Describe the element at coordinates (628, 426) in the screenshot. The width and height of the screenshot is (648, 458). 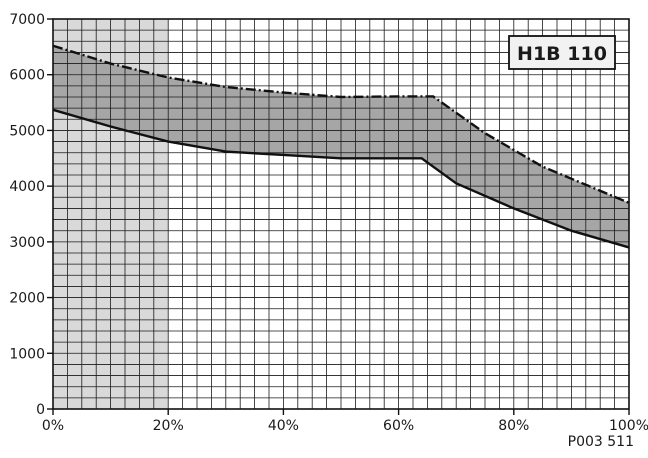
I see `x-tick-label: 100%` at that location.